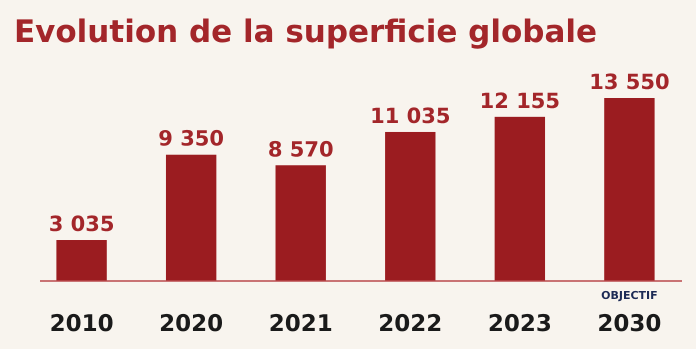  Describe the element at coordinates (191, 138) in the screenshot. I see `data-label: 9 350` at that location.